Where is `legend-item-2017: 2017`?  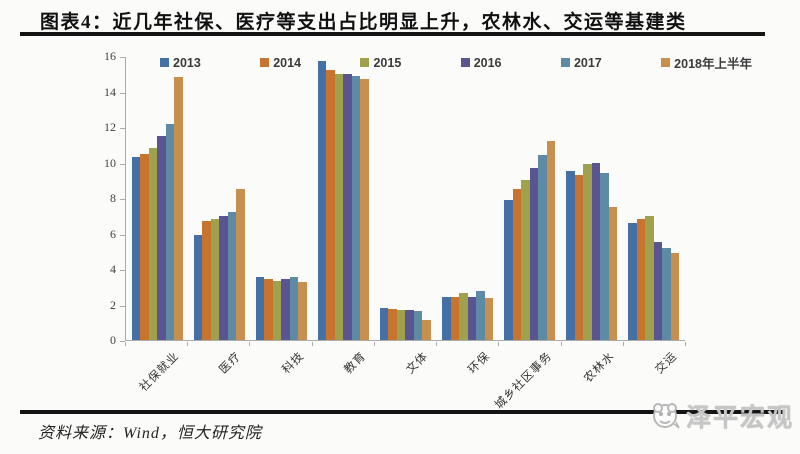 legend-item-2017: 2017 is located at coordinates (581, 62).